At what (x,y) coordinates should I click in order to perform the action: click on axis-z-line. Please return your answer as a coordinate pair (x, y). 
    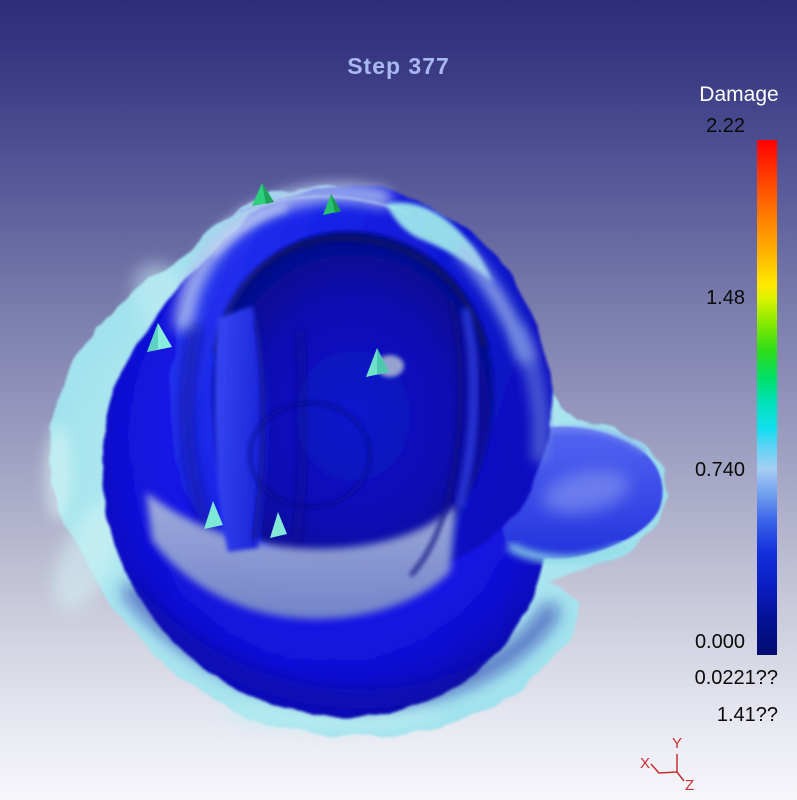
    Looking at the image, I should click on (680, 776).